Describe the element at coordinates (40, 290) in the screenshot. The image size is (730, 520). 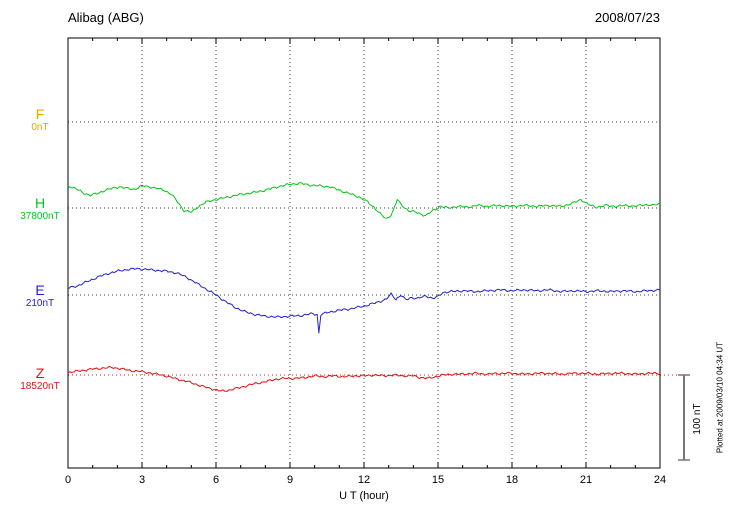
I see `trace-letter-E: E` at that location.